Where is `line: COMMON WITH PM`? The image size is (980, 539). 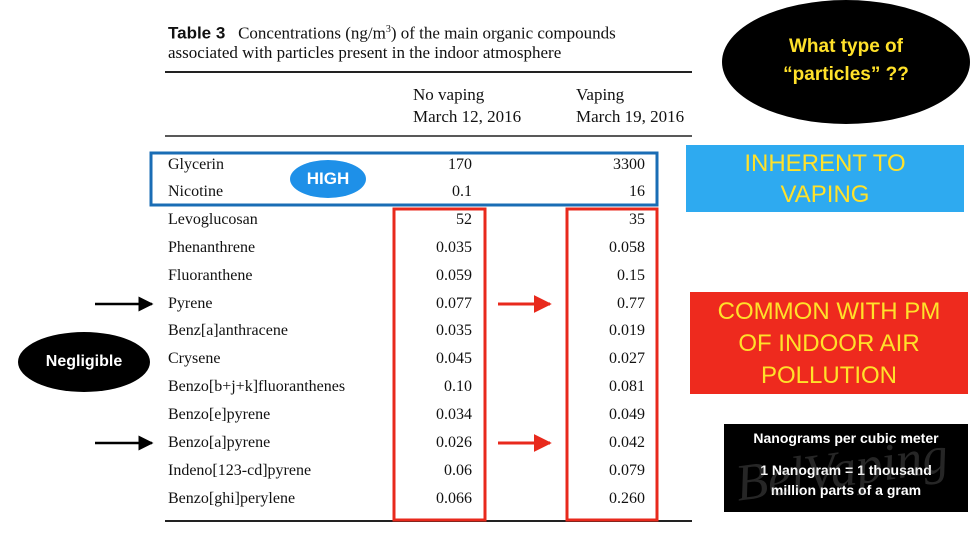
line: COMMON WITH PM is located at coordinates (829, 311).